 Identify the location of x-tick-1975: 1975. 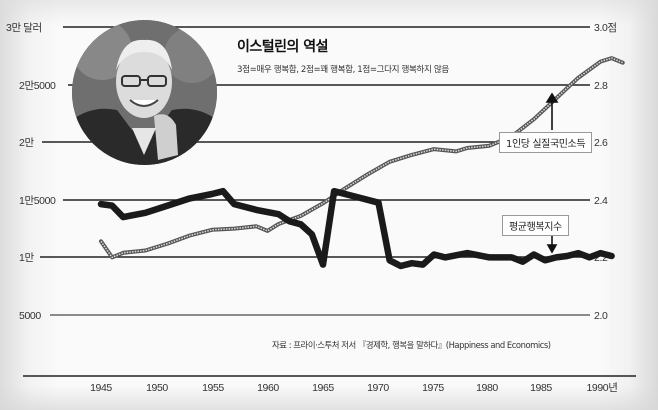
(433, 388).